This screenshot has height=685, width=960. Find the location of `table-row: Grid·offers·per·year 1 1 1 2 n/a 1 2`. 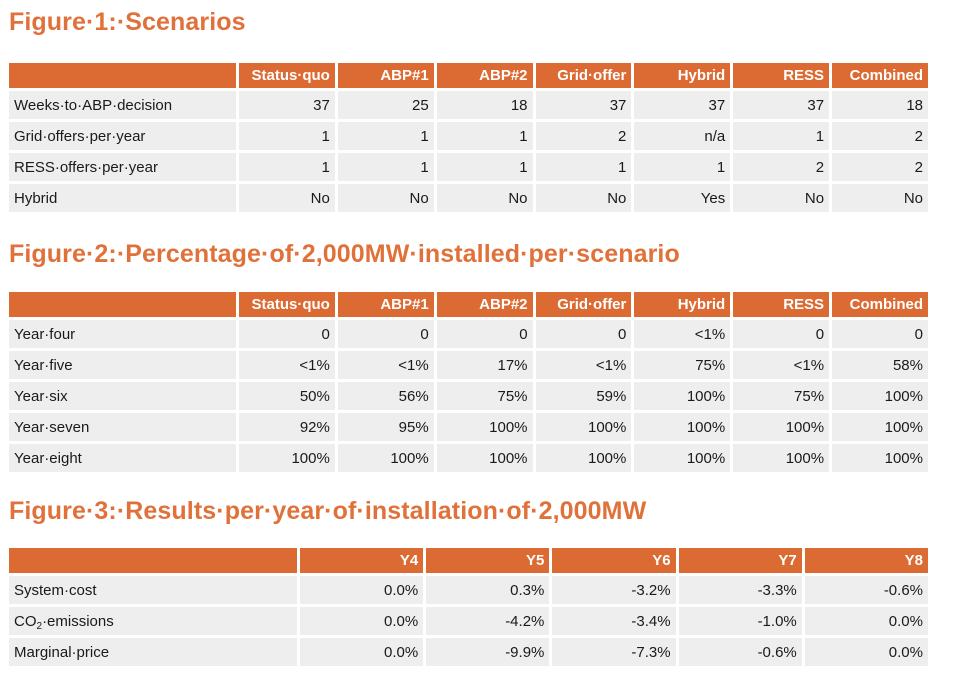

table-row: Grid·offers·per·year 1 1 1 2 n/a 1 2 is located at coordinates (468, 136).